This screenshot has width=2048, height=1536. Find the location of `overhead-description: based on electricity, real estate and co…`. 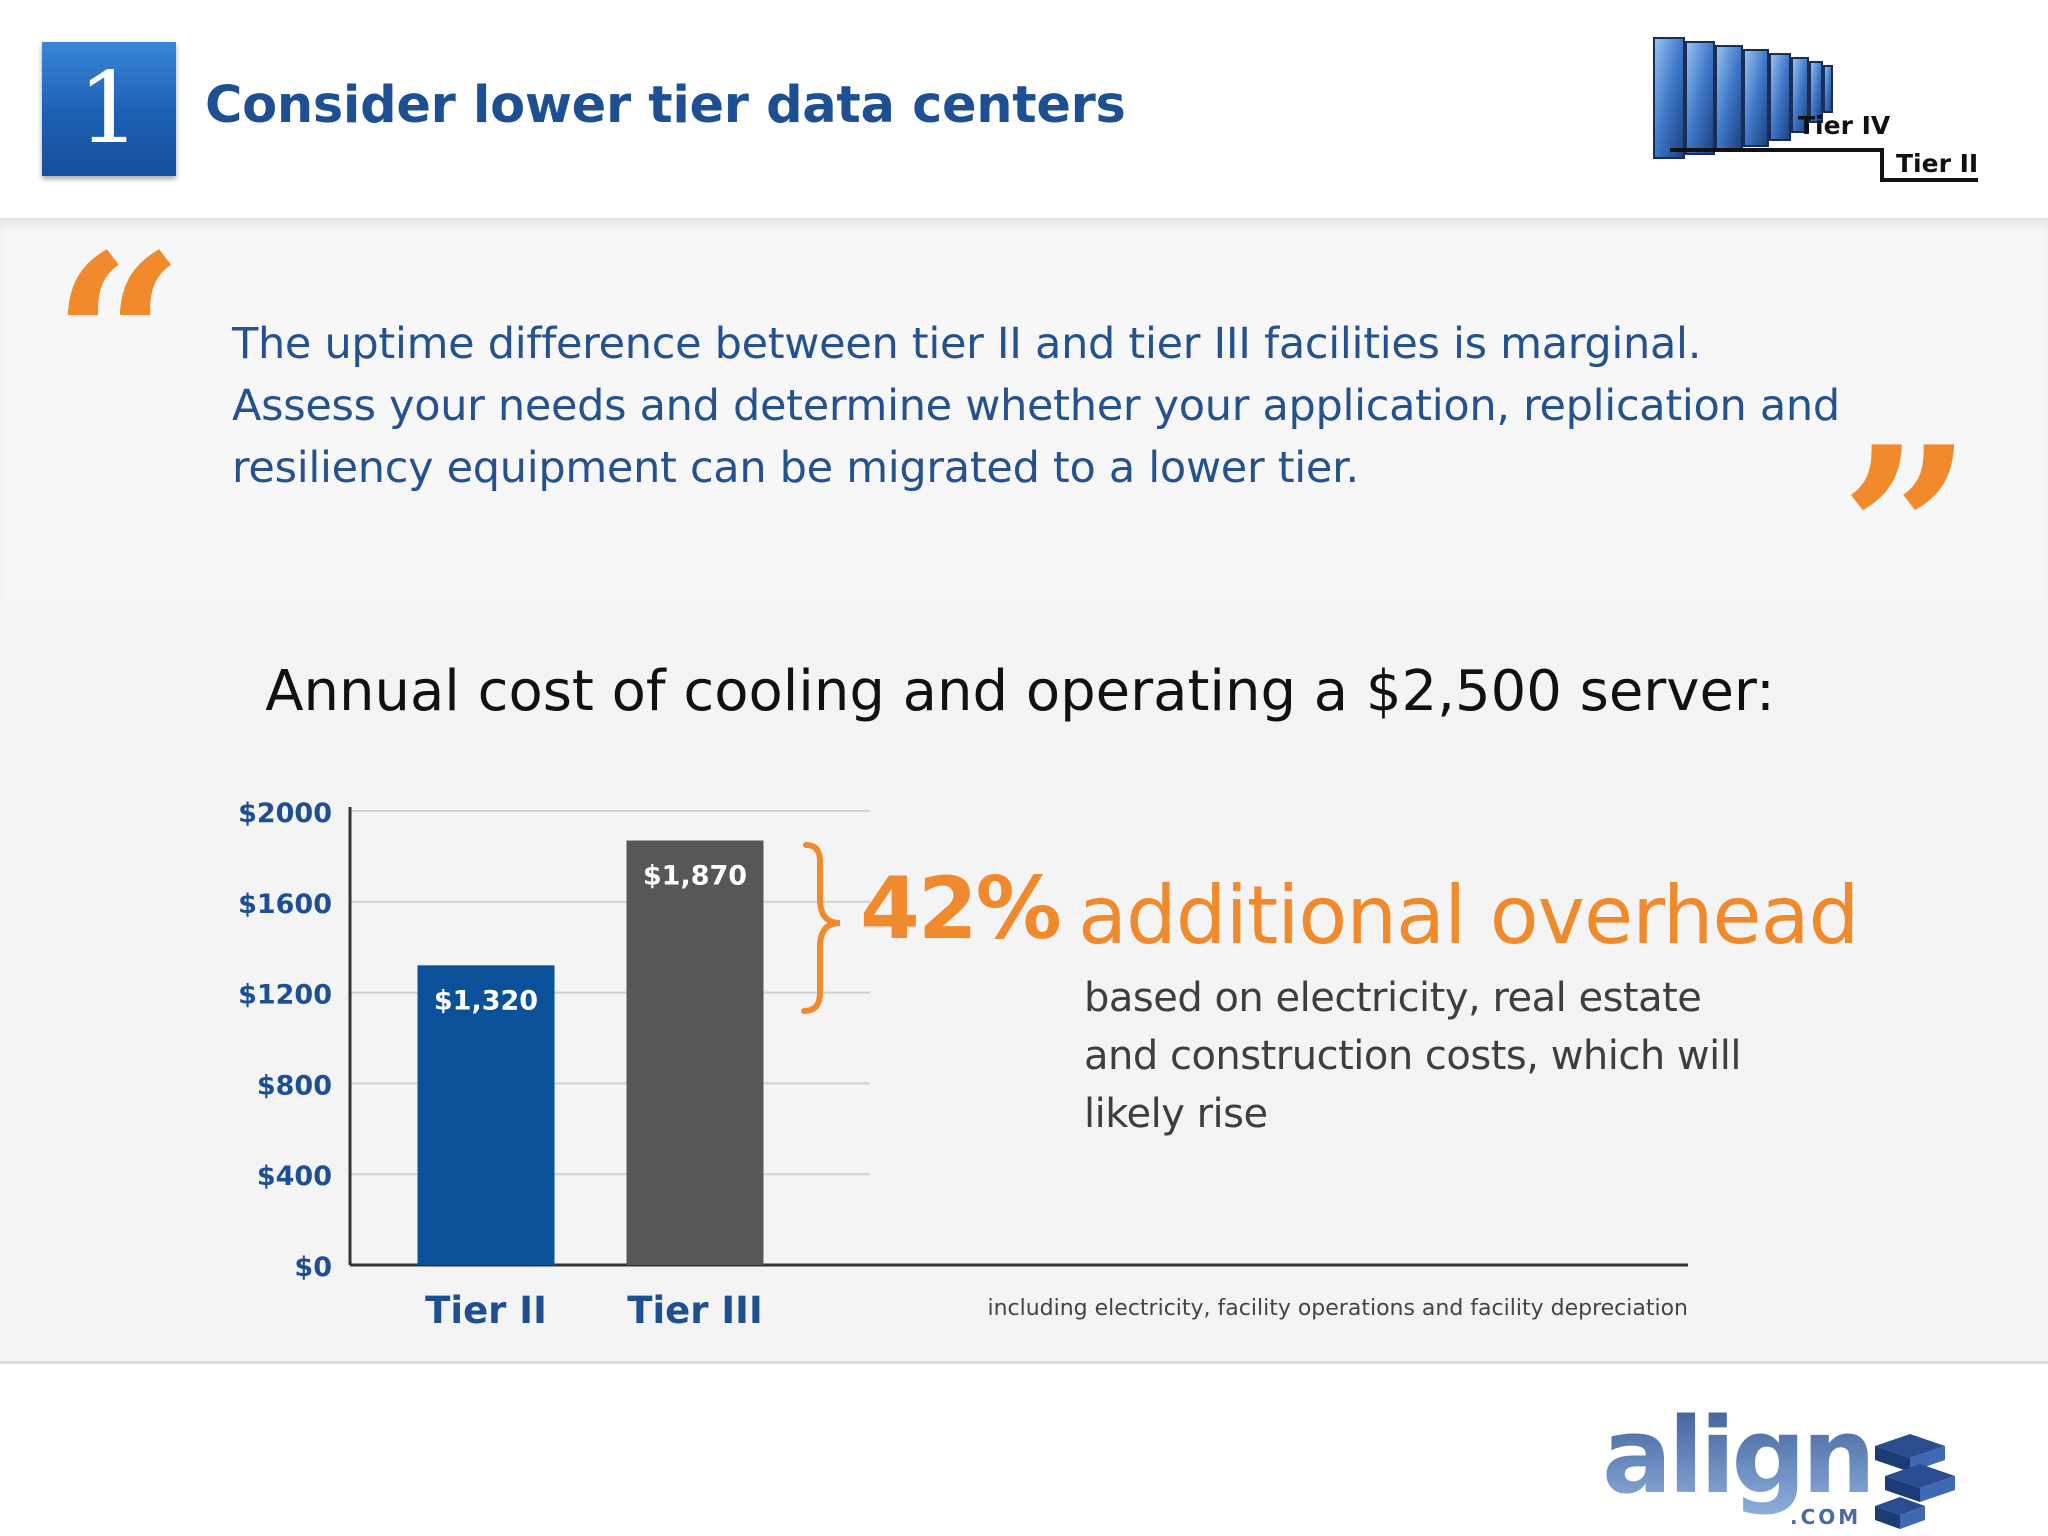

overhead-description: based on electricity, real estate and co… is located at coordinates (1412, 1056).